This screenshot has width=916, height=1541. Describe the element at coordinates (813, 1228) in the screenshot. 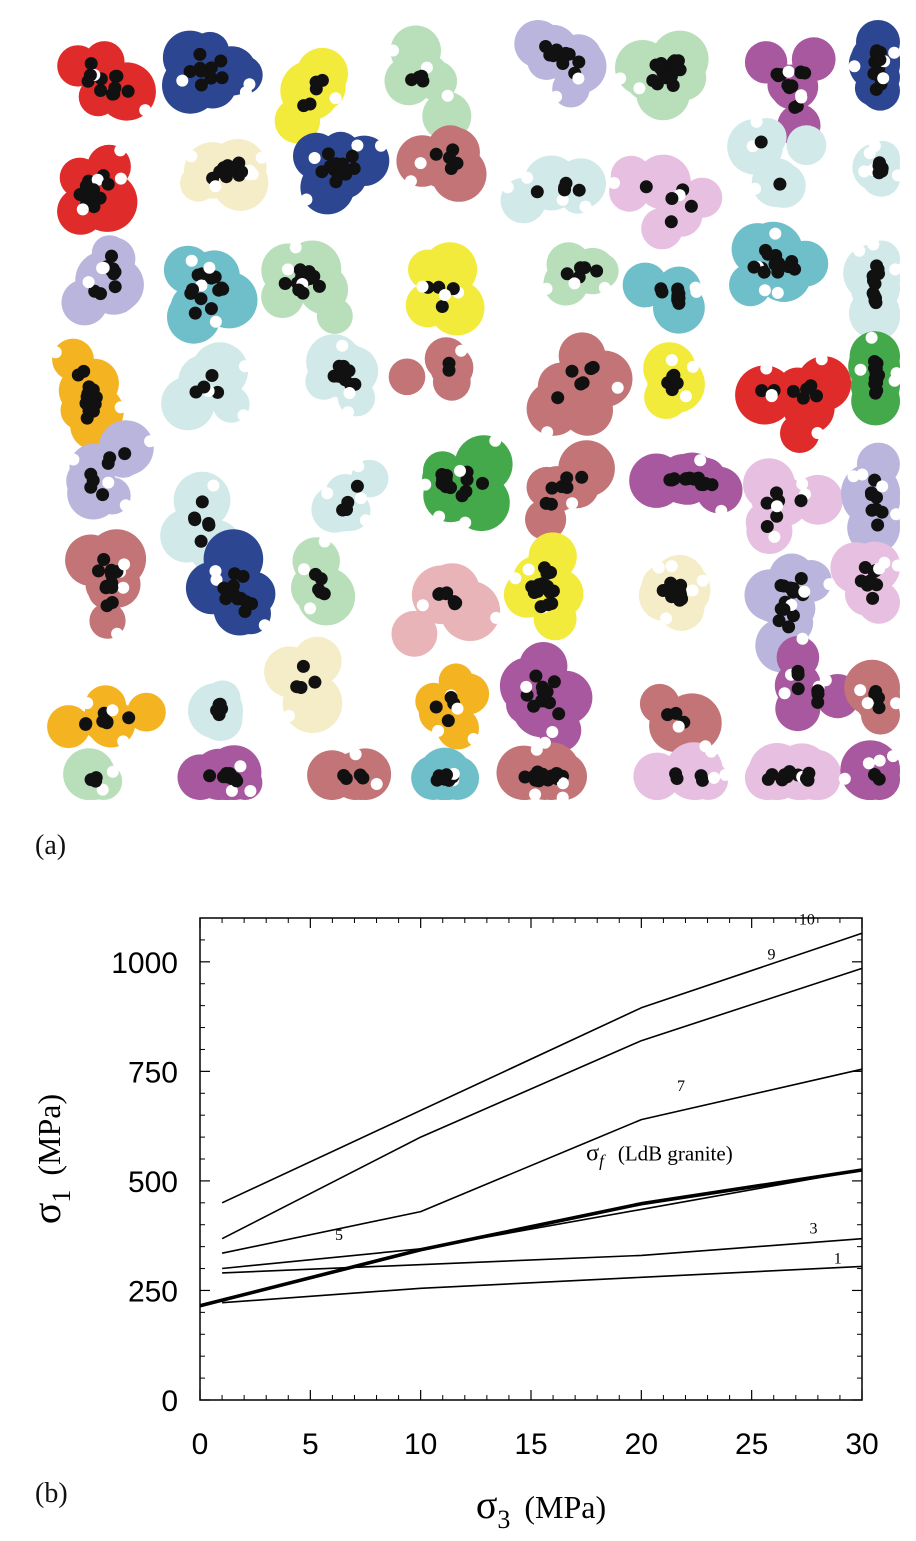

I see `series-label: 3` at that location.